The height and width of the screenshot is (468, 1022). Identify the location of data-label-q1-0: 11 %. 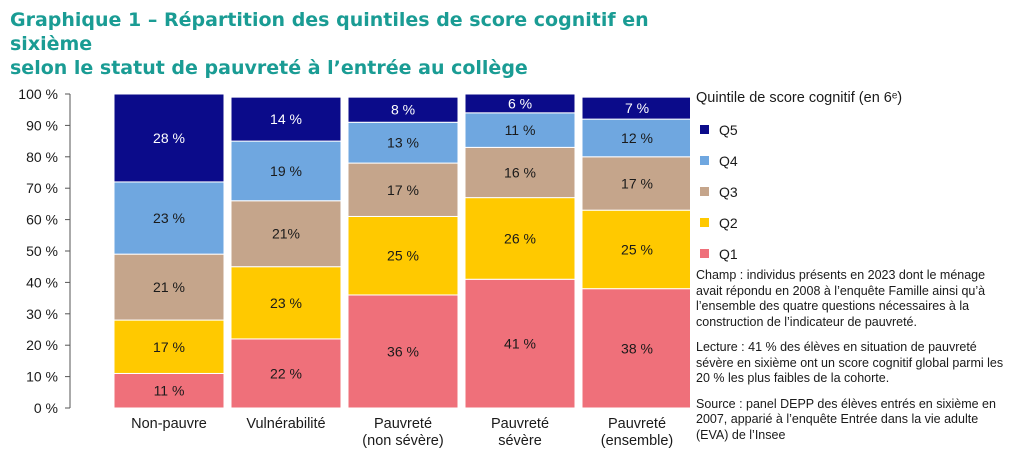
(169, 391).